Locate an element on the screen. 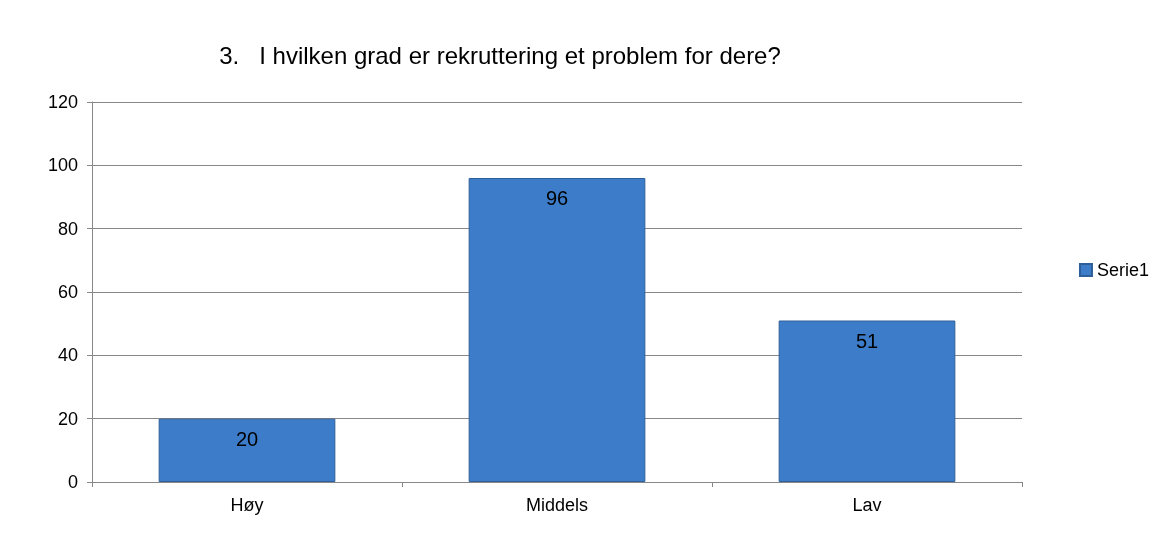  x-tick-label: Høy is located at coordinates (247, 505).